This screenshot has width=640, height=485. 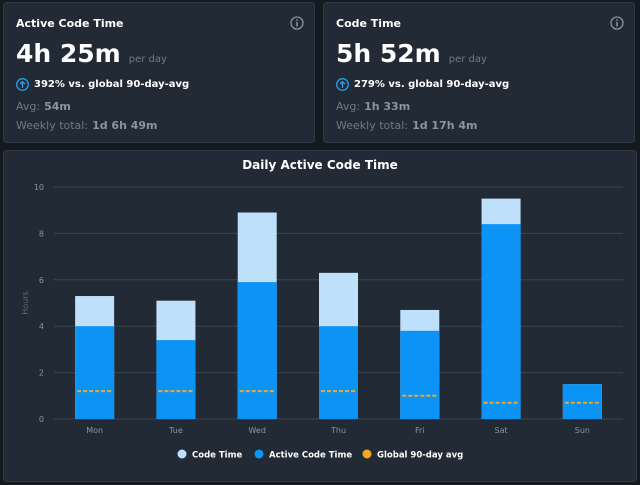 I want to click on x-tick-label: Tue, so click(x=175, y=430).